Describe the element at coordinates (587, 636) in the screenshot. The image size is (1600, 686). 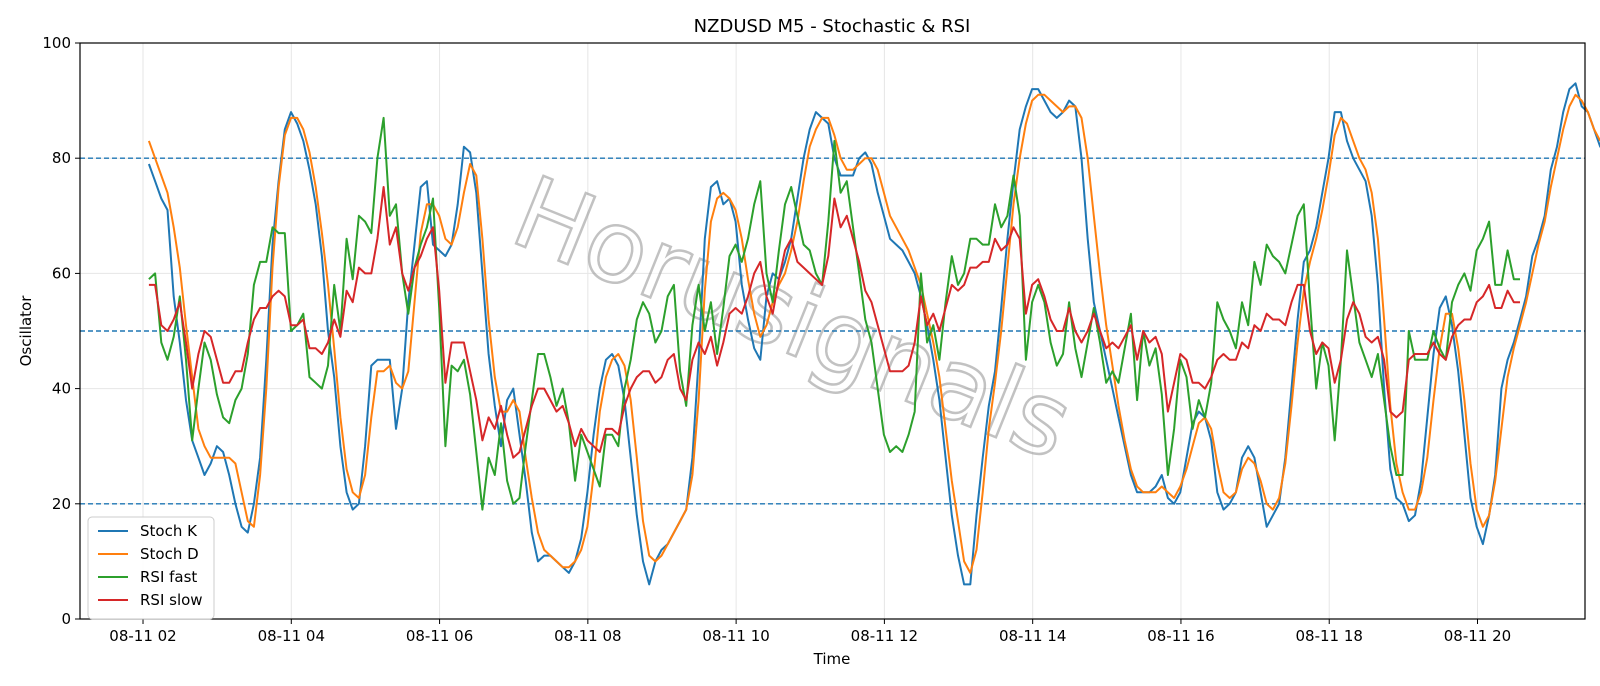
I see `x-tick-label: 08-11 08` at that location.